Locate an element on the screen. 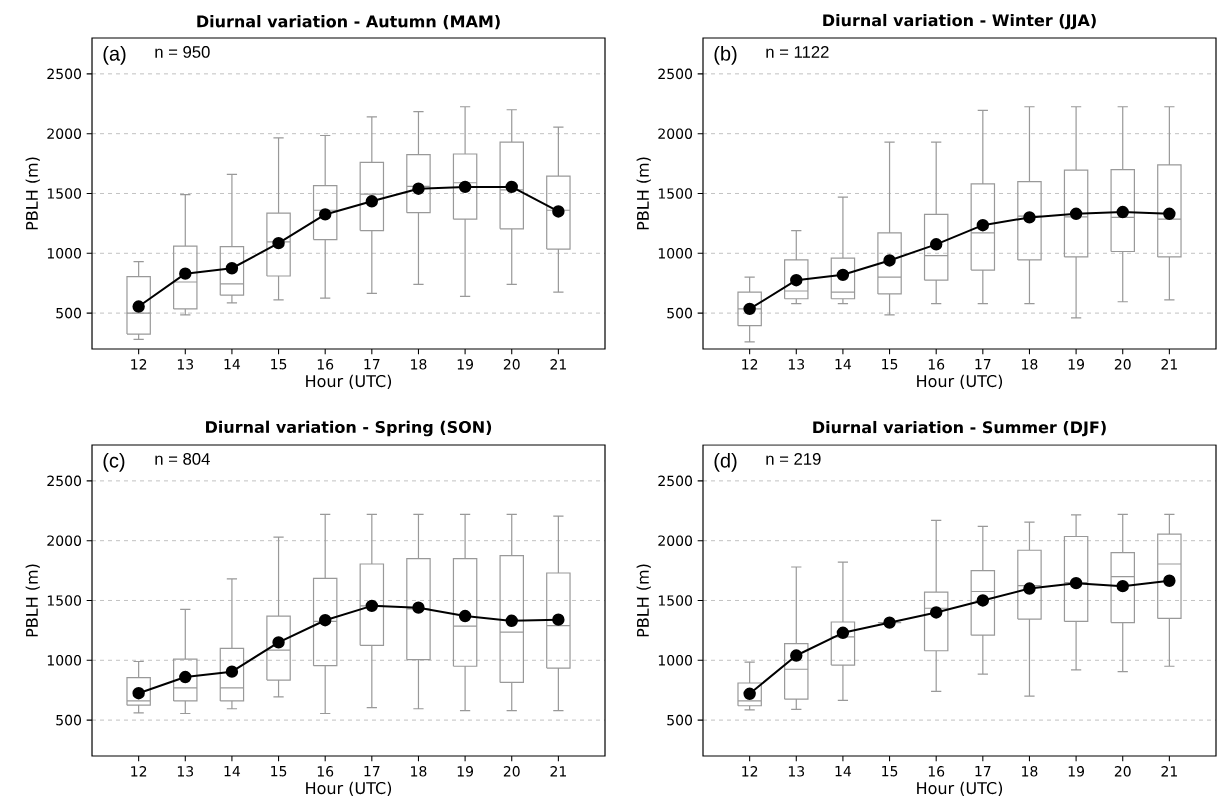 The height and width of the screenshot is (810, 1217). chart-title: Diurnal variation - Summer (DJF) is located at coordinates (959, 428).